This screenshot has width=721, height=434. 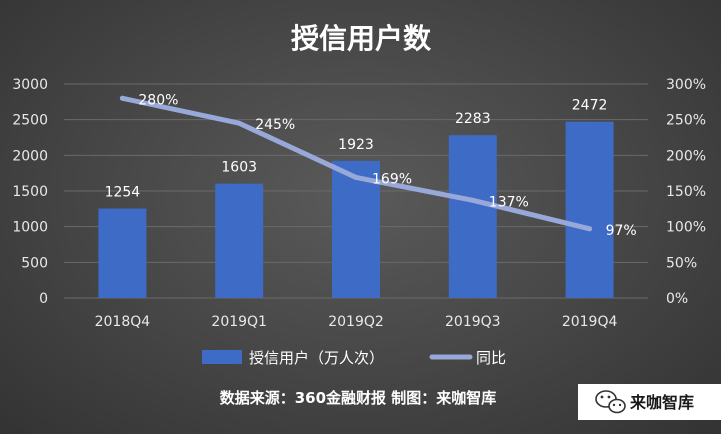 I want to click on y-tick-label: 500, so click(x=34, y=263).